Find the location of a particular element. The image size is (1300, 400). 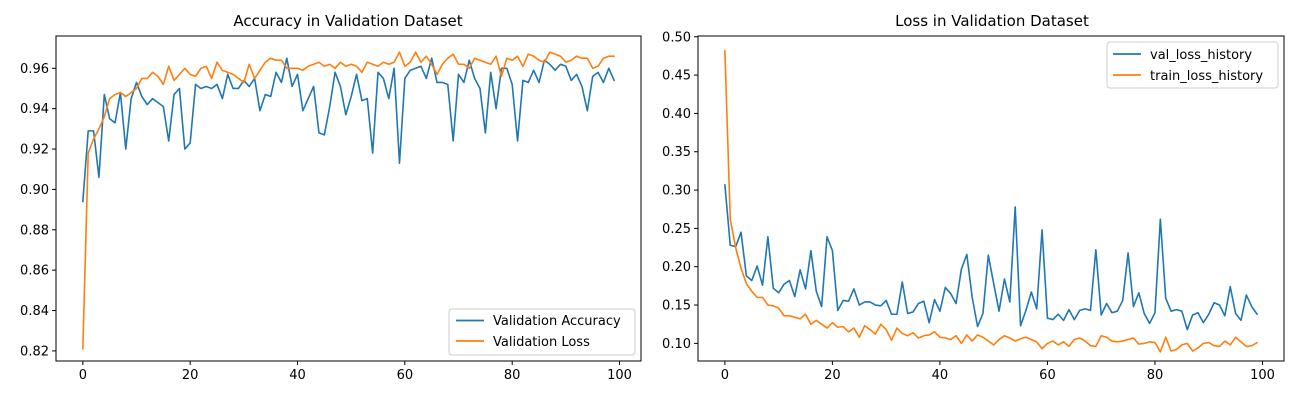

y-tick-label: 0.30 is located at coordinates (676, 191).